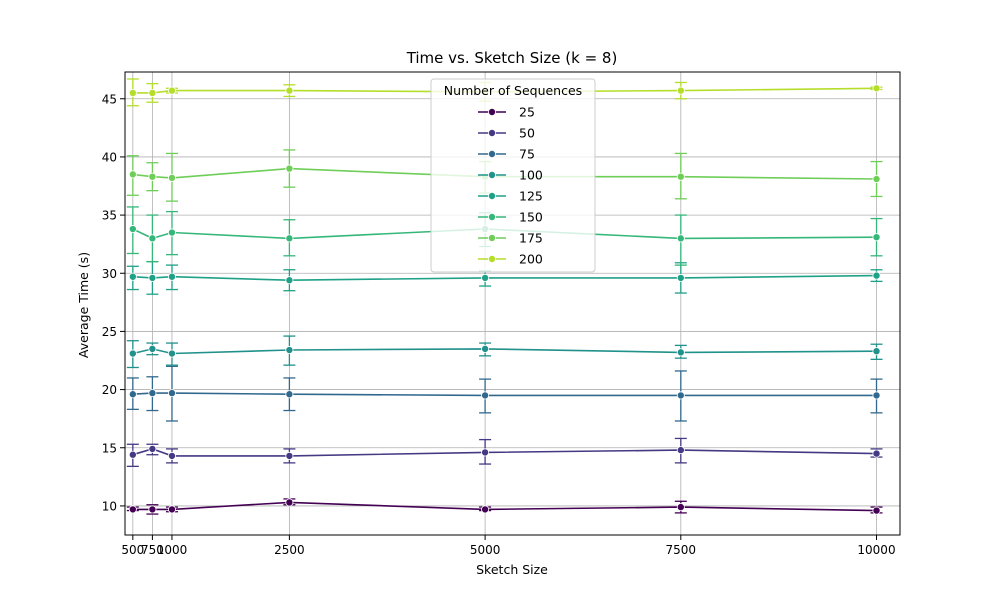 This screenshot has width=1000, height=604. What do you see at coordinates (531, 196) in the screenshot?
I see `legend-label: 125` at bounding box center [531, 196].